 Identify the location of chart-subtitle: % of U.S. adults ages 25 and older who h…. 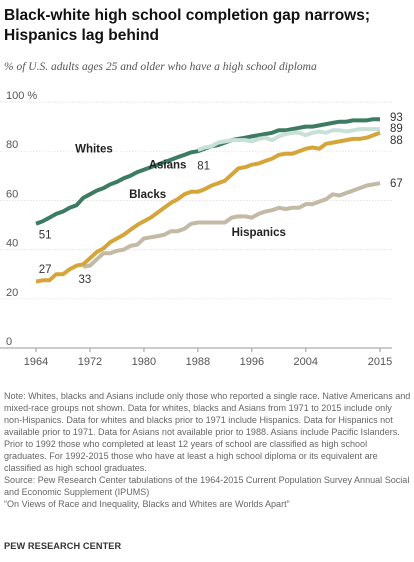
(160, 67).